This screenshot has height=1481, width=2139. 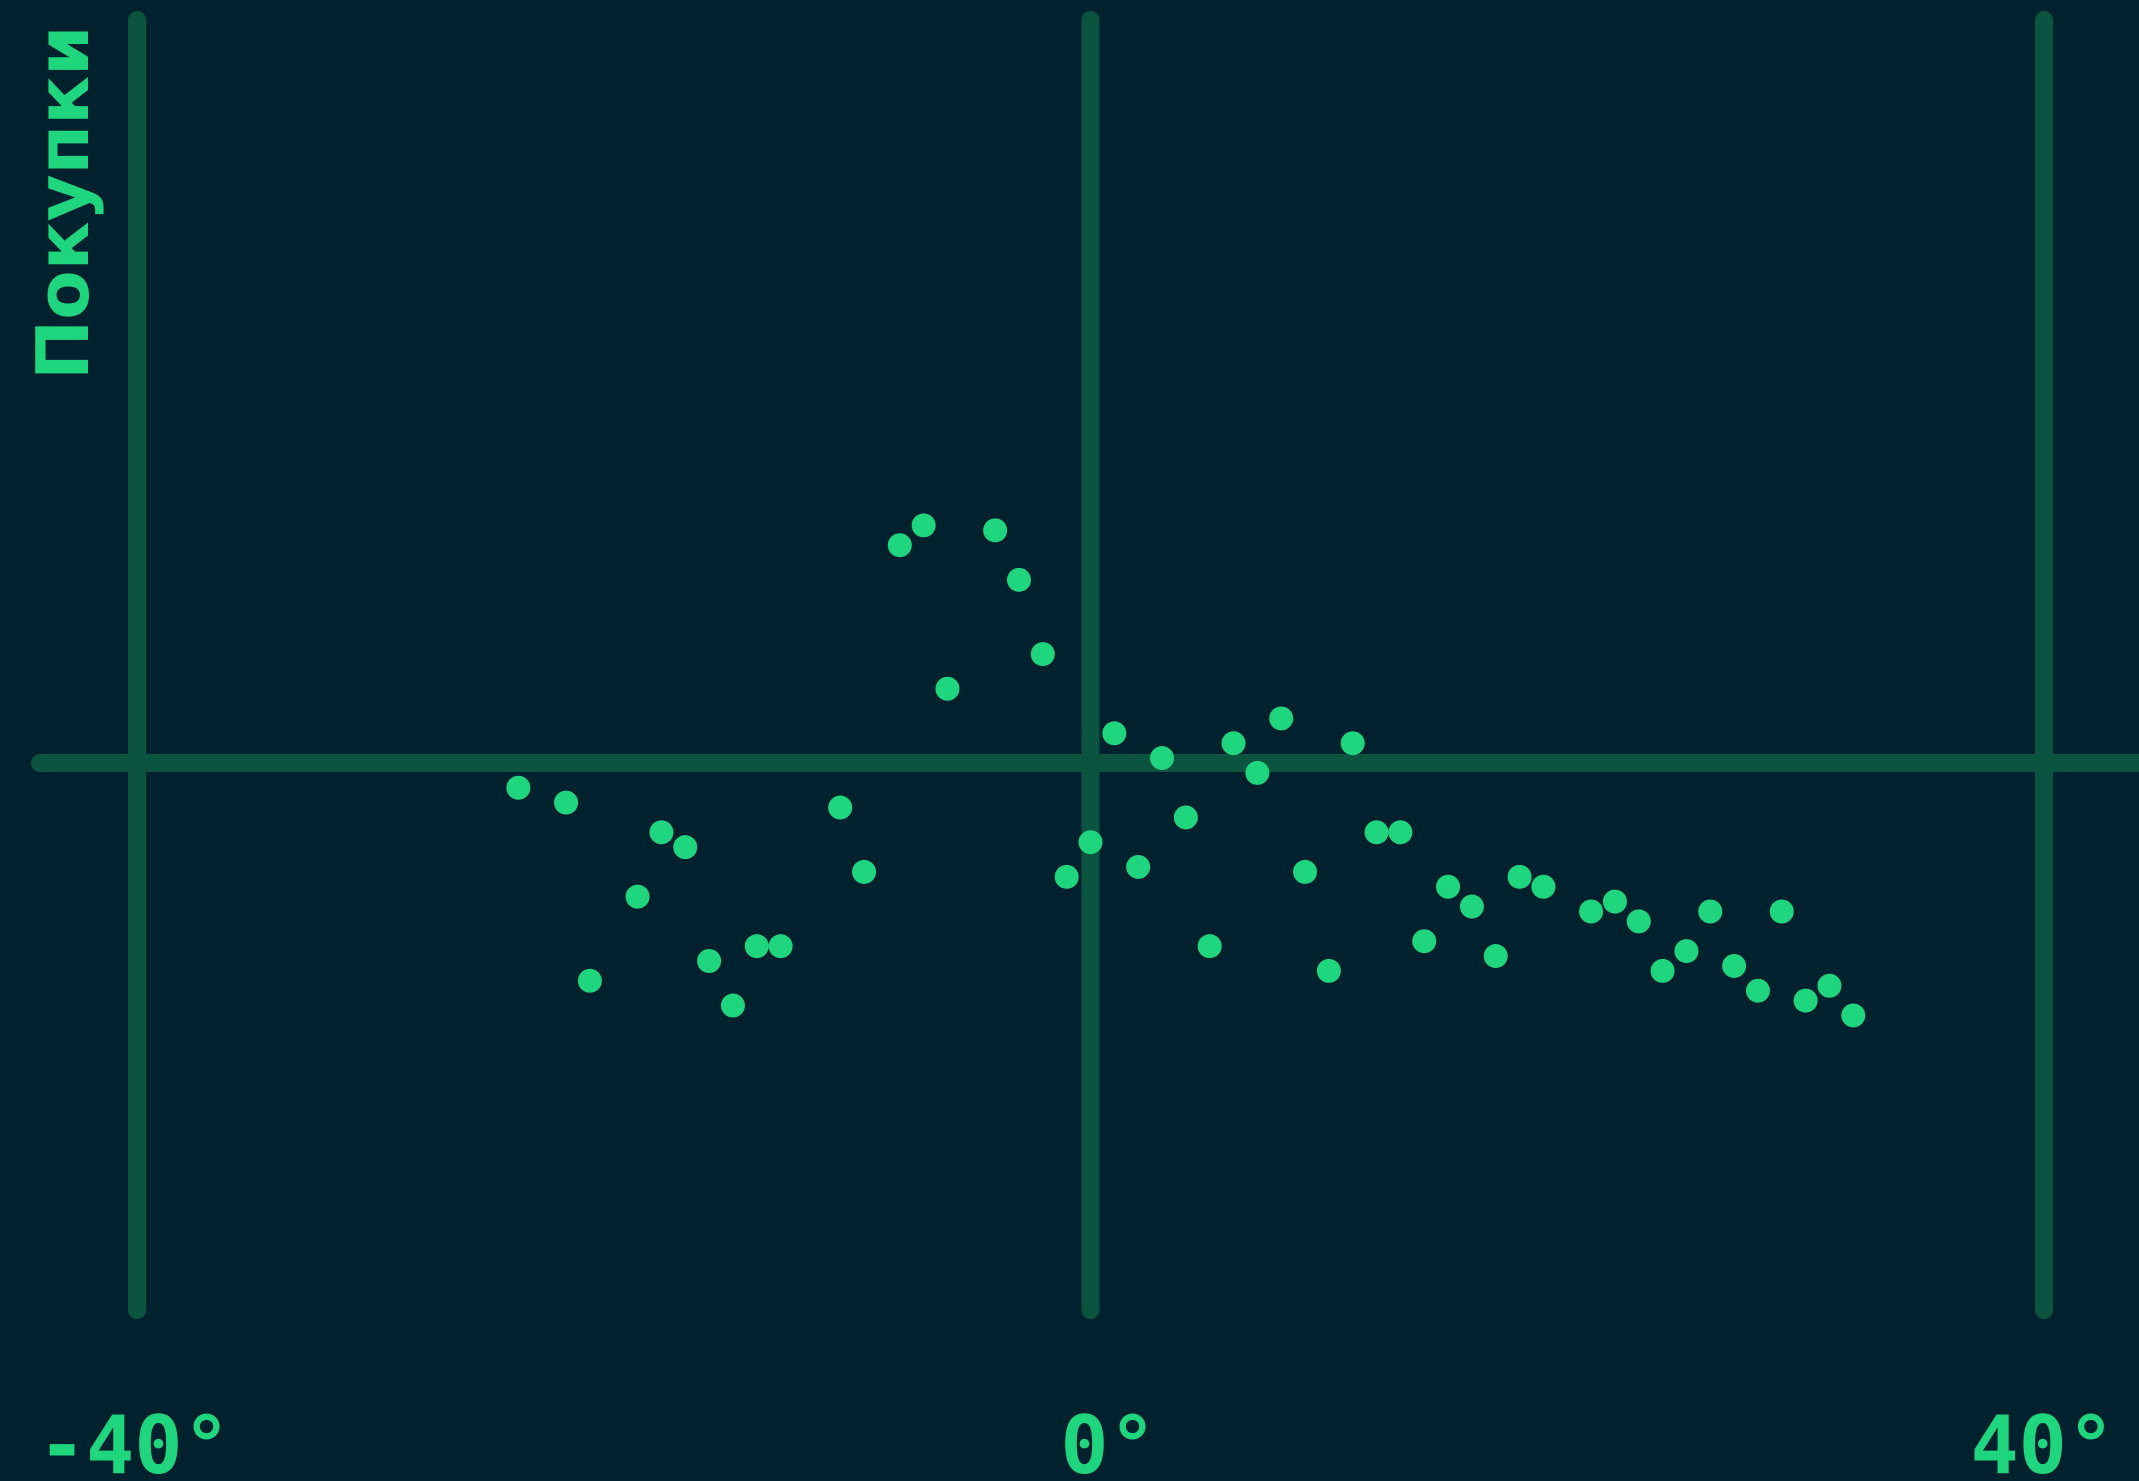 I want to click on x-tick-label: 40°, so click(x=2043, y=1440).